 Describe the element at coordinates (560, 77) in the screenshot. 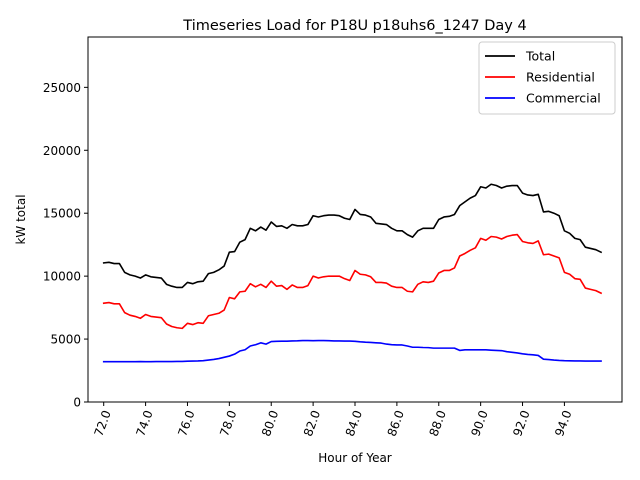

I see `legend-label-residential: Residential` at that location.